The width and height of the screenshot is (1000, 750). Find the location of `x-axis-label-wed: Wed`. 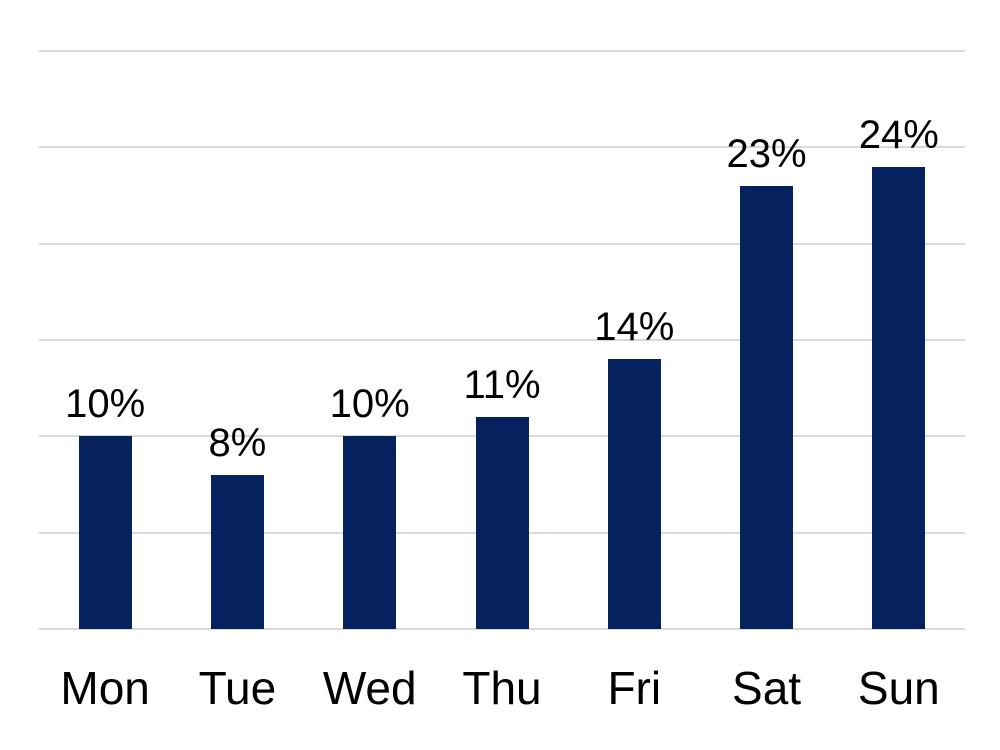

x-axis-label-wed: Wed is located at coordinates (369, 688).